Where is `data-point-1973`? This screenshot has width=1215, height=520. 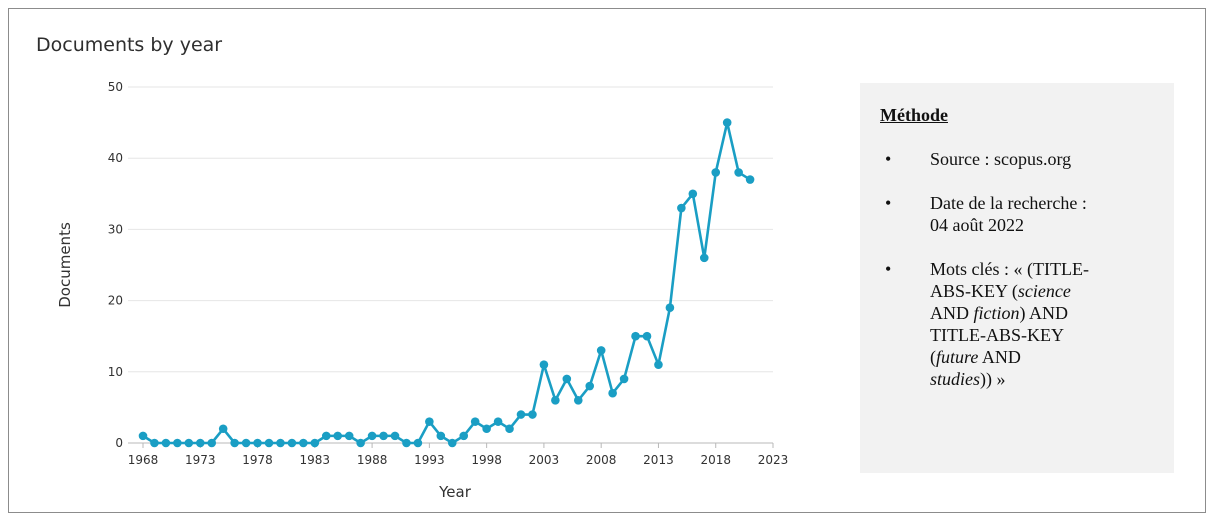 data-point-1973 is located at coordinates (200, 443).